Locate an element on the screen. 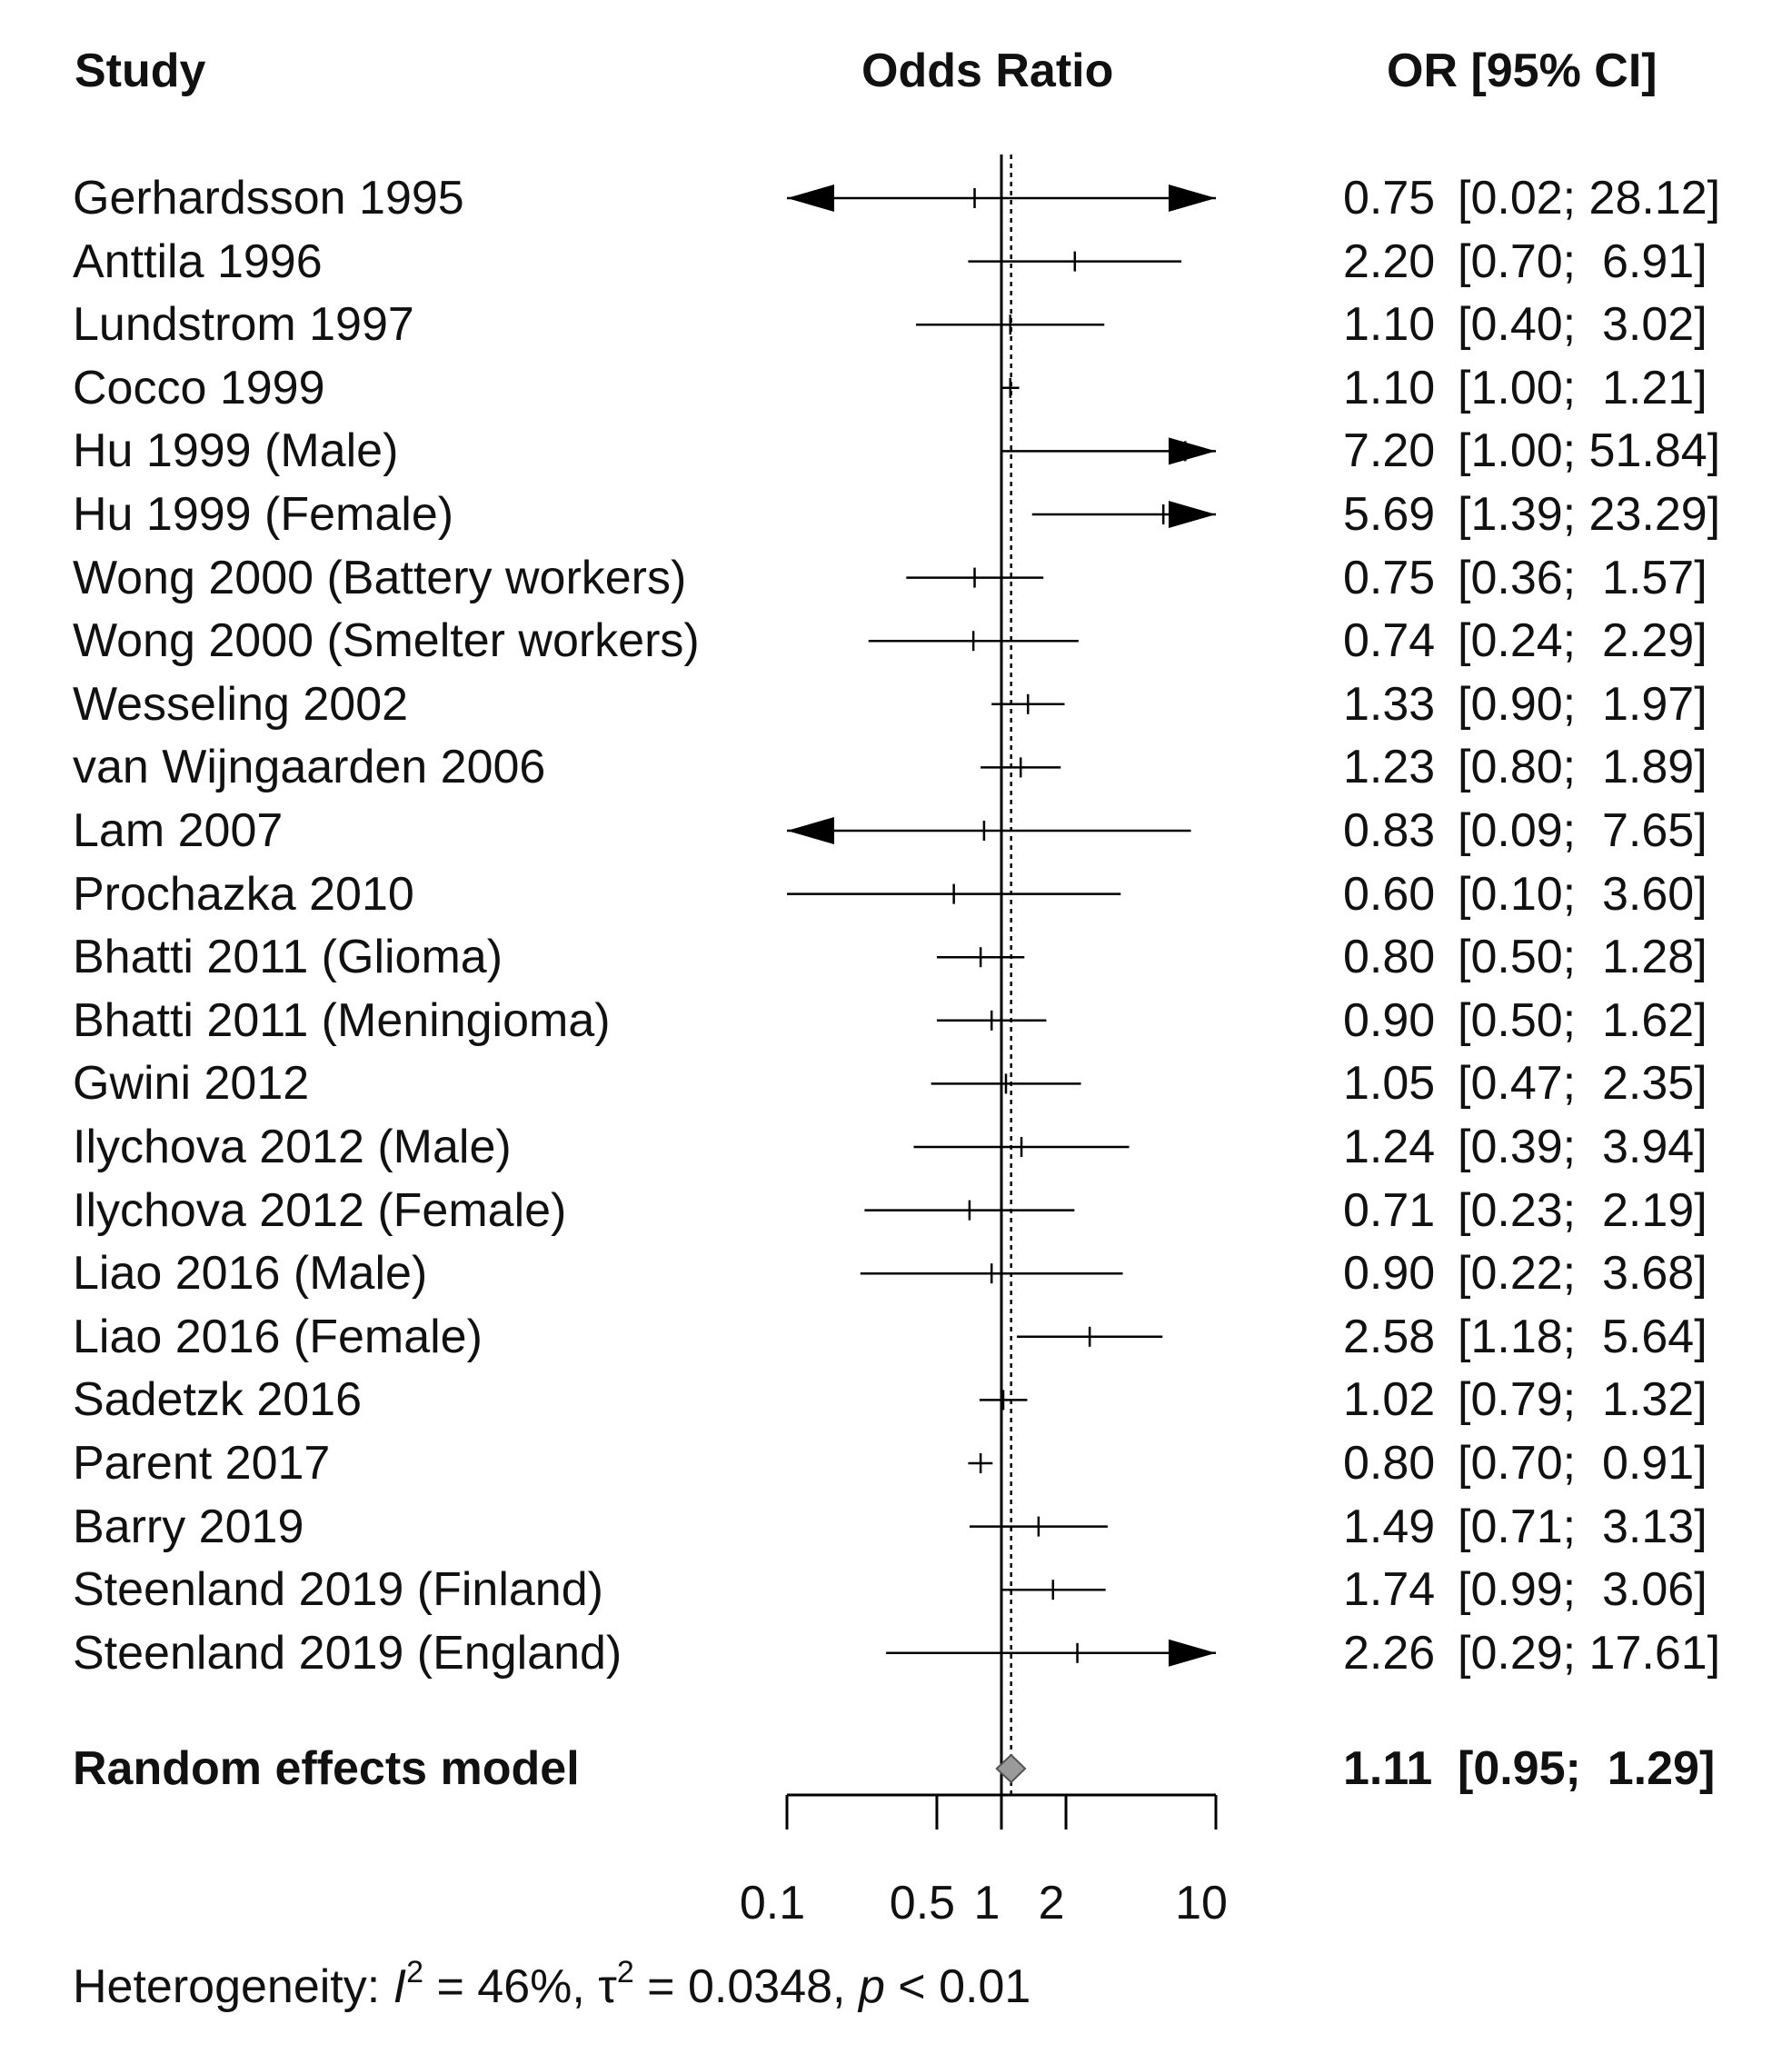 This screenshot has height=2054, width=1792. study-or-ci: 1.24 [0.39; 3.94] is located at coordinates (1540, 1147).